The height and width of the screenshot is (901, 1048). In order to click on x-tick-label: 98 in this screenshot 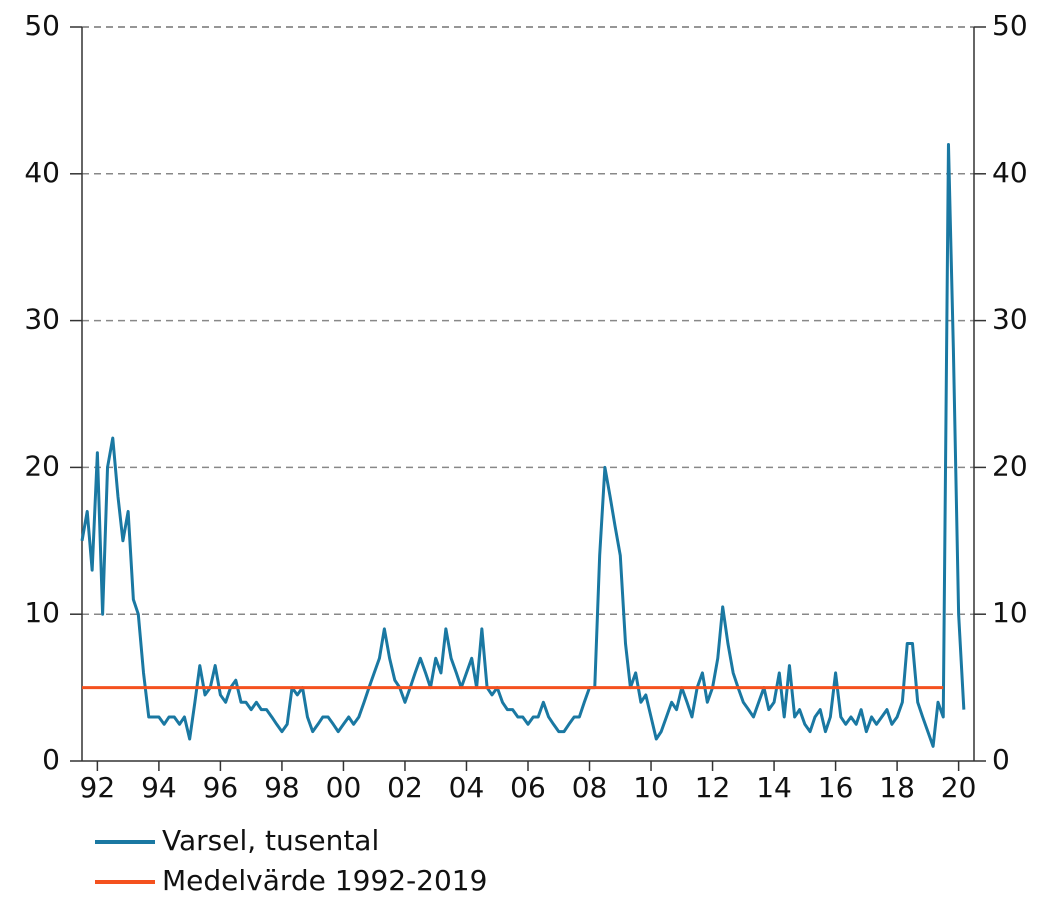, I will do `click(282, 787)`.